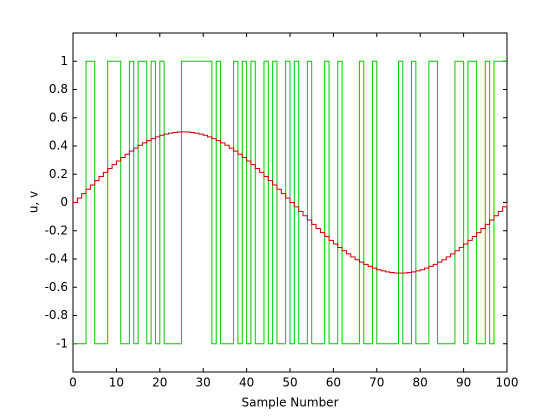 The width and height of the screenshot is (560, 420). Describe the element at coordinates (159, 383) in the screenshot. I see `x-tick-label: 20` at that location.